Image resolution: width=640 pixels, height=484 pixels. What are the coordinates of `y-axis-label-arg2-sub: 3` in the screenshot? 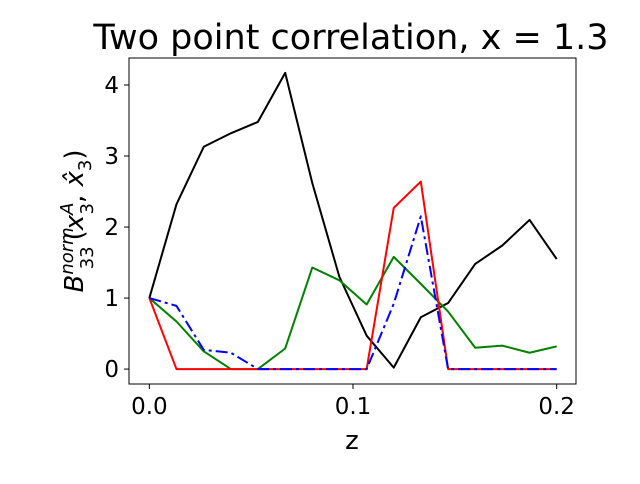 It's located at (85, 165).